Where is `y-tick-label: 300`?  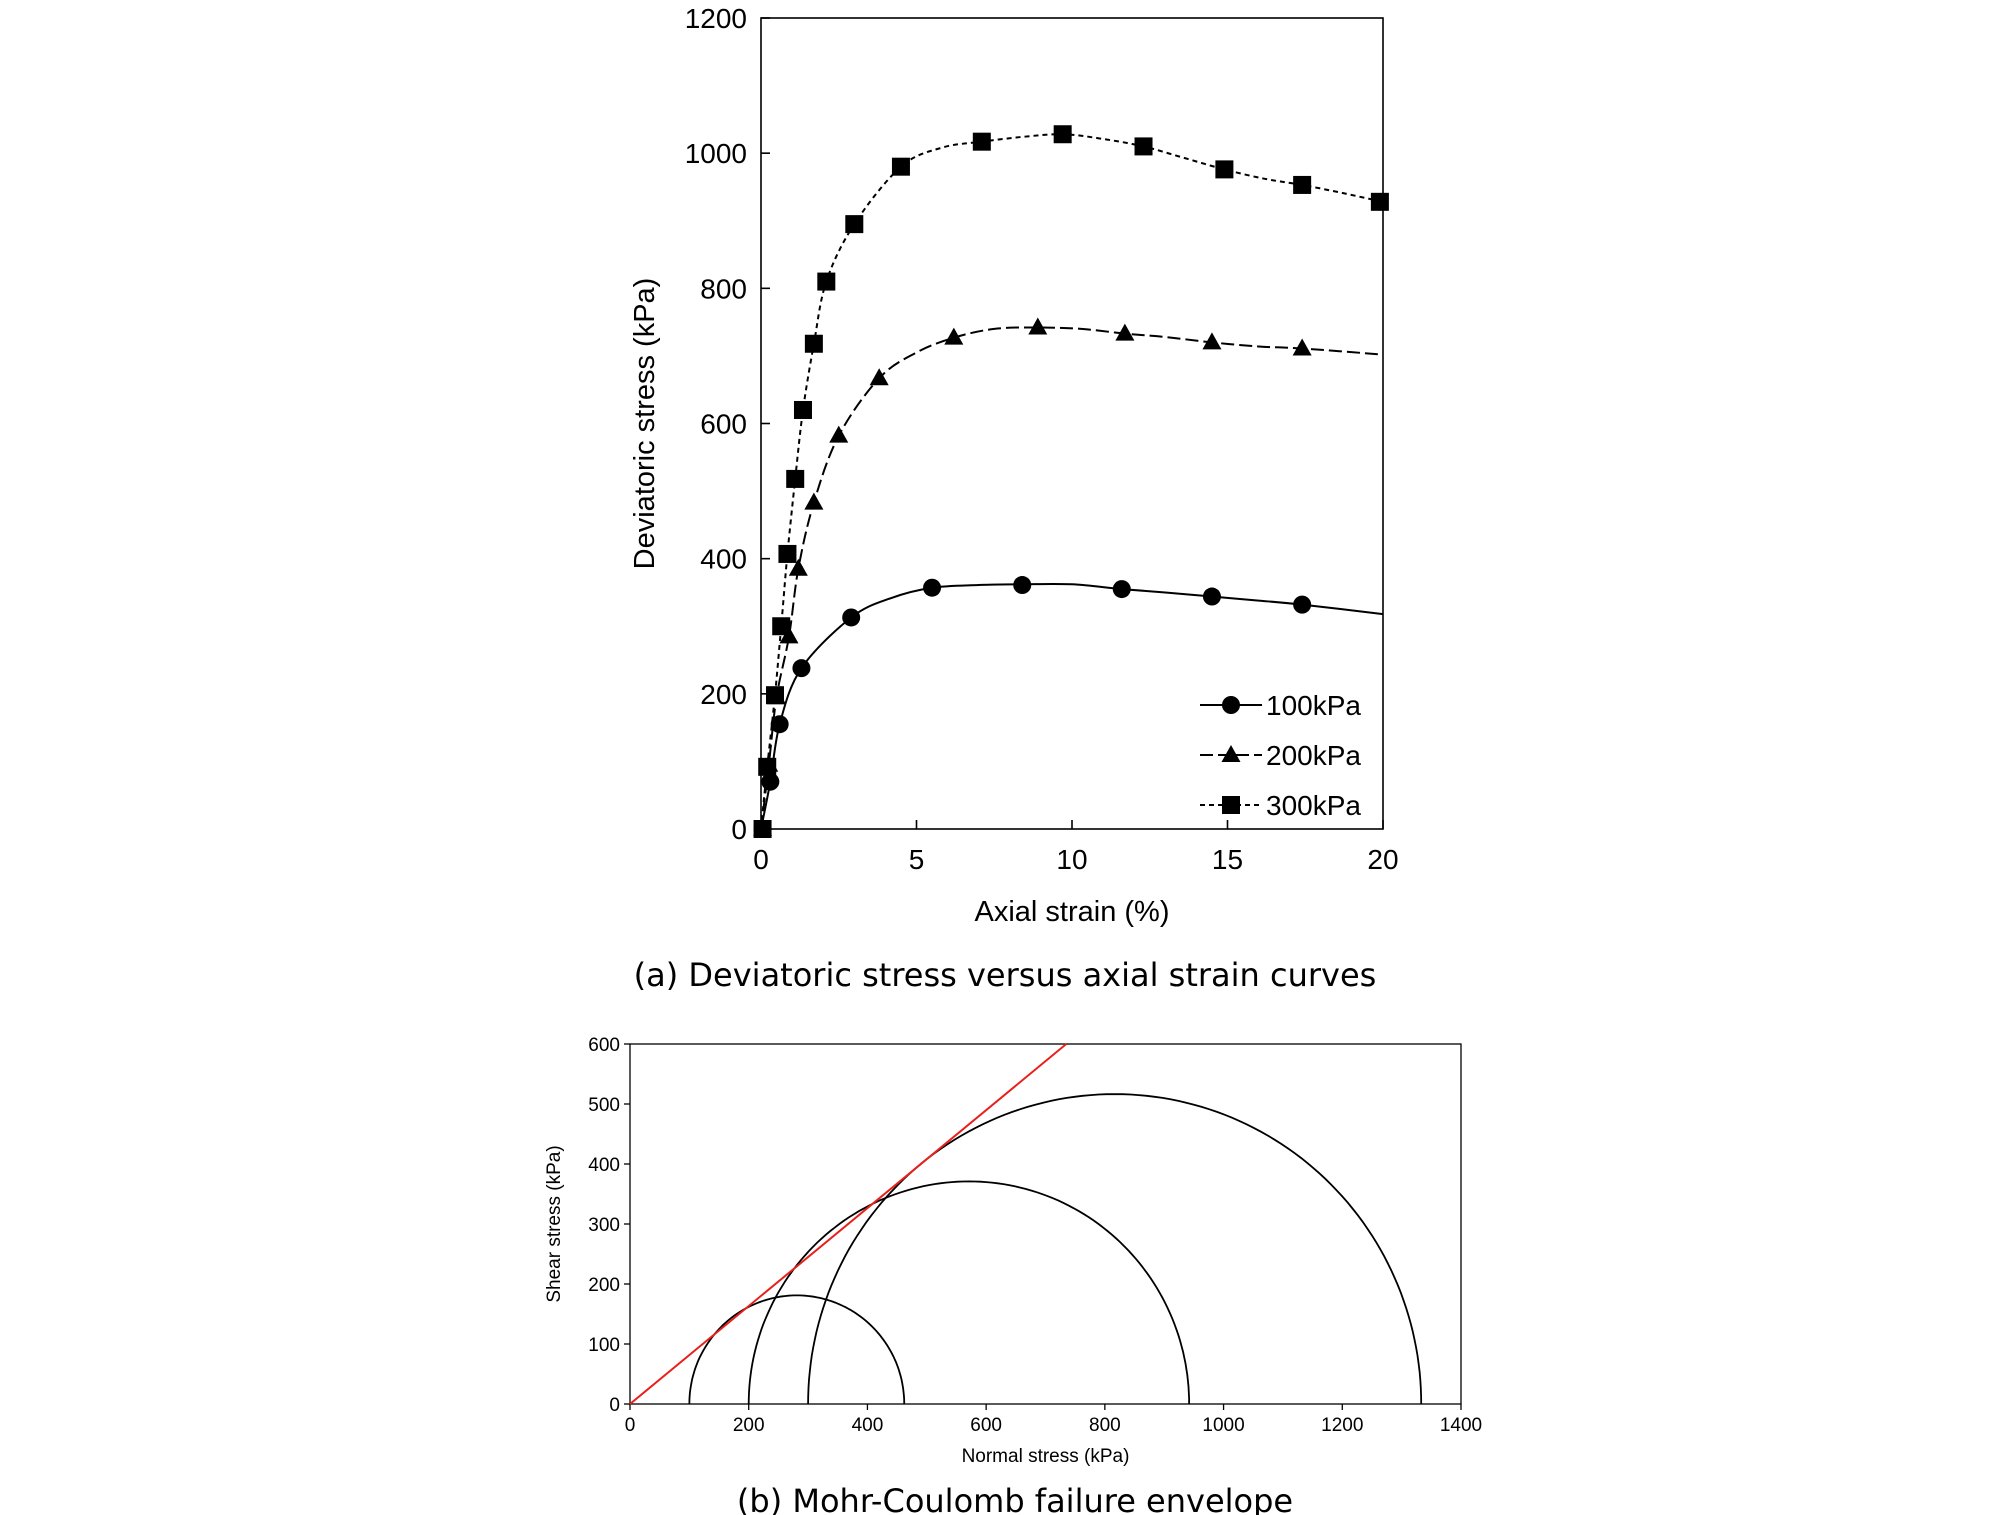 y-tick-label: 300 is located at coordinates (604, 1225).